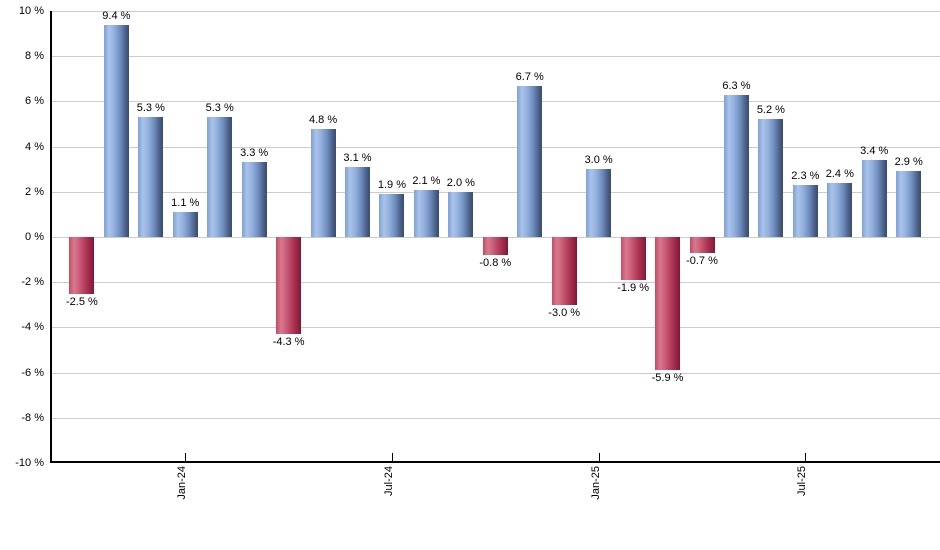 This screenshot has width=940, height=550. I want to click on bar-value-label: 3.3 %, so click(254, 153).